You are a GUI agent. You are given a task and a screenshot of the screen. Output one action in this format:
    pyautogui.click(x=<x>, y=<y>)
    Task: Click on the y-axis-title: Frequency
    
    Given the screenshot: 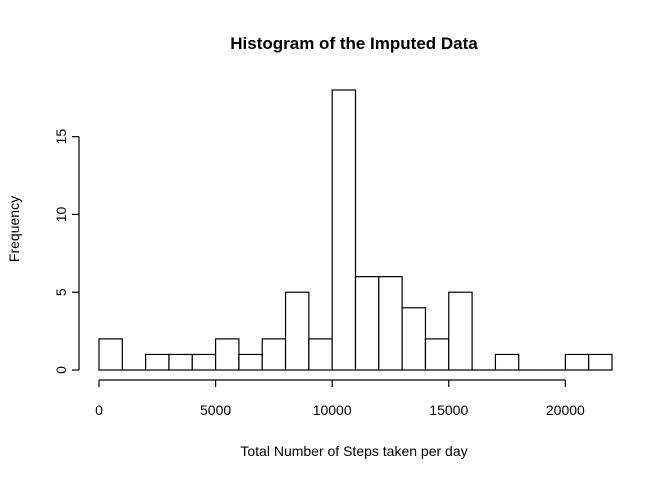 What is the action you would take?
    pyautogui.click(x=14, y=229)
    